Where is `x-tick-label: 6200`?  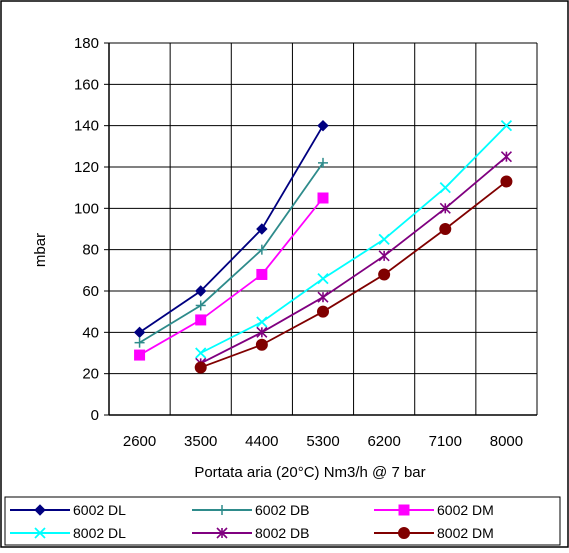
x-tick-label: 6200 is located at coordinates (383, 441).